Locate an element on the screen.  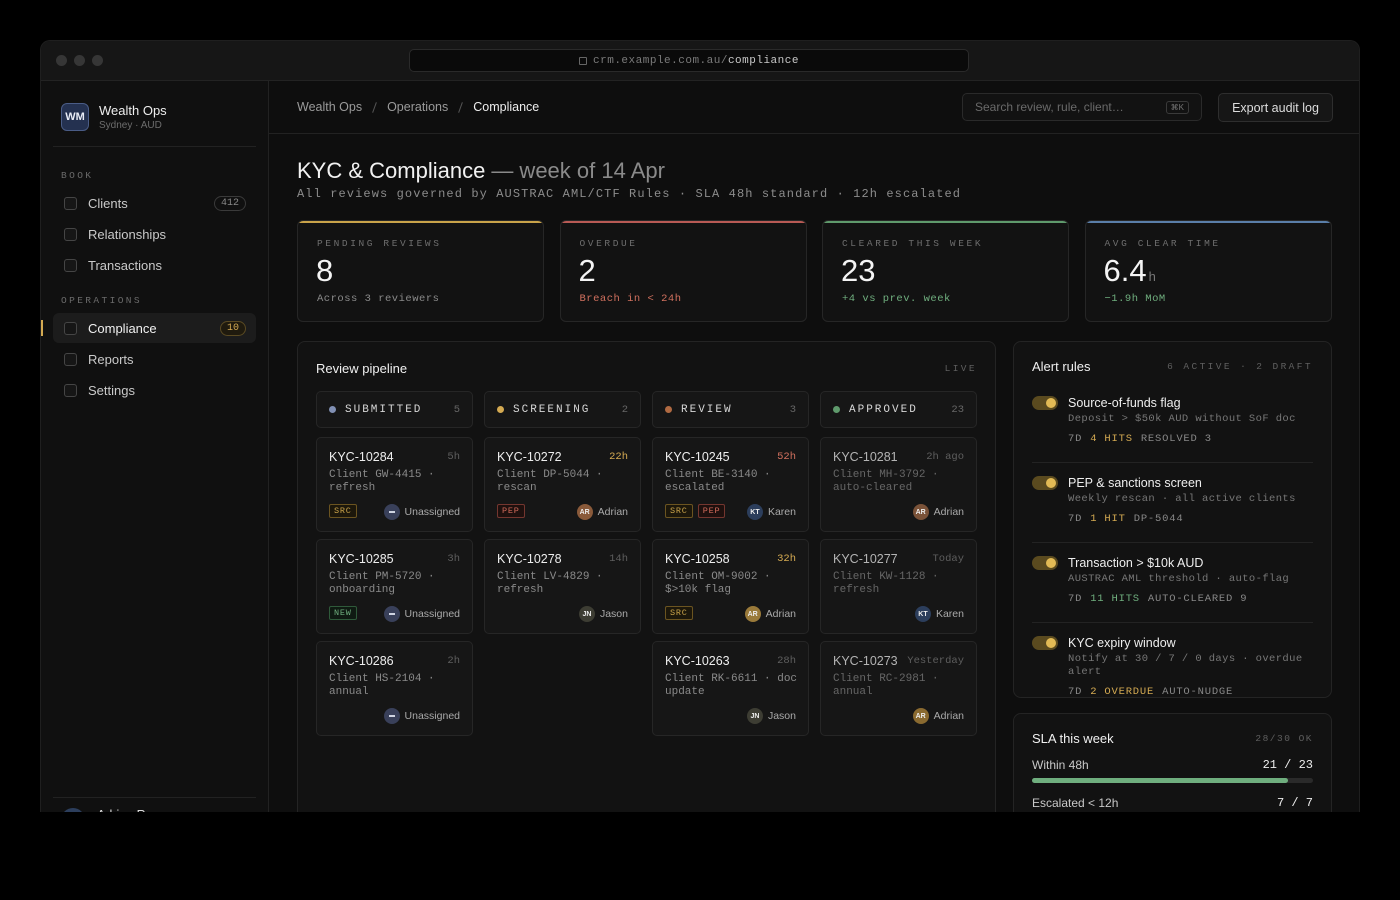
url-path: compliance is located at coordinates (763, 60).